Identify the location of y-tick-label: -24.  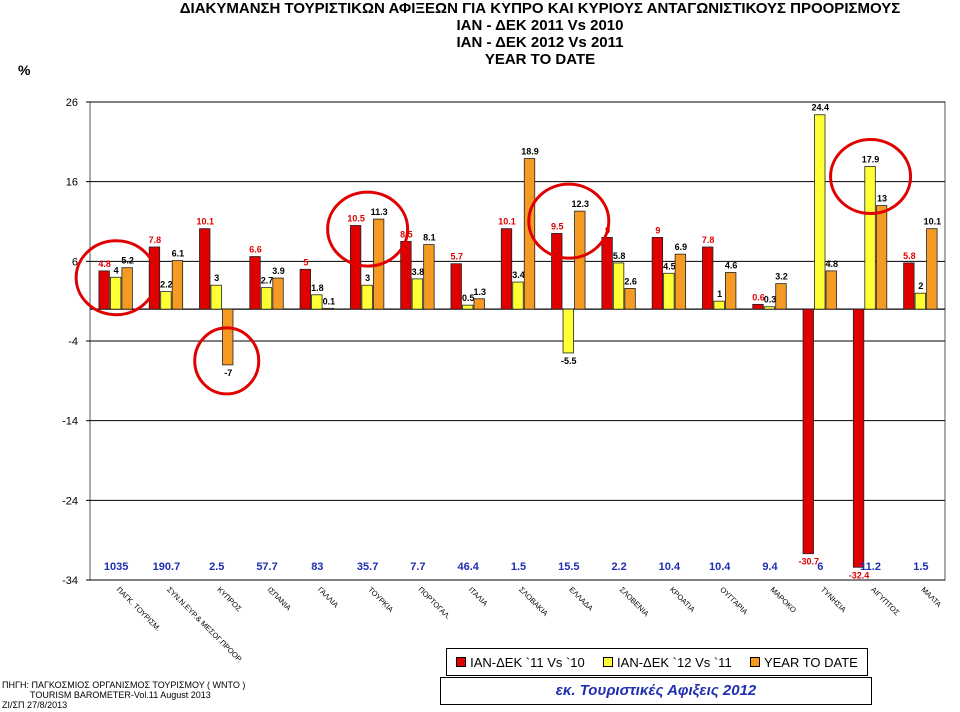
(70, 501).